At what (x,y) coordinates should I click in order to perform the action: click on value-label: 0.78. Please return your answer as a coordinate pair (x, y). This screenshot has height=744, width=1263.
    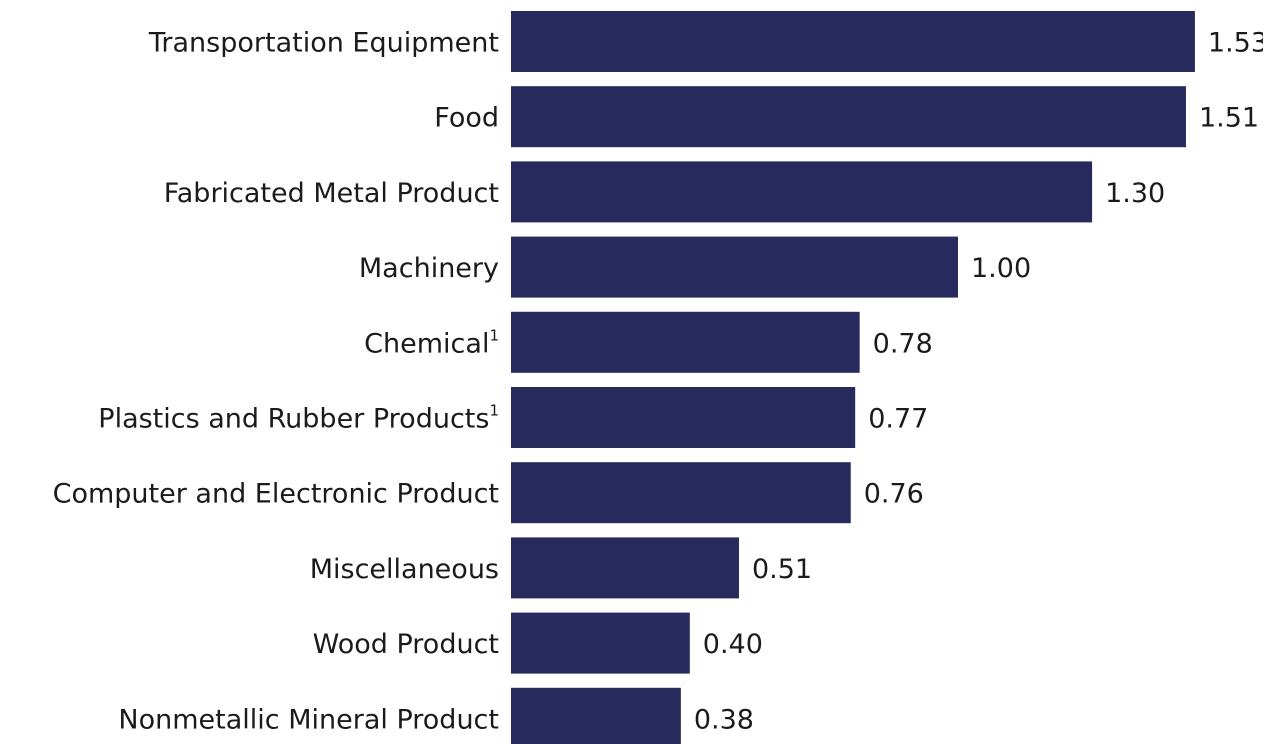
    Looking at the image, I should click on (903, 343).